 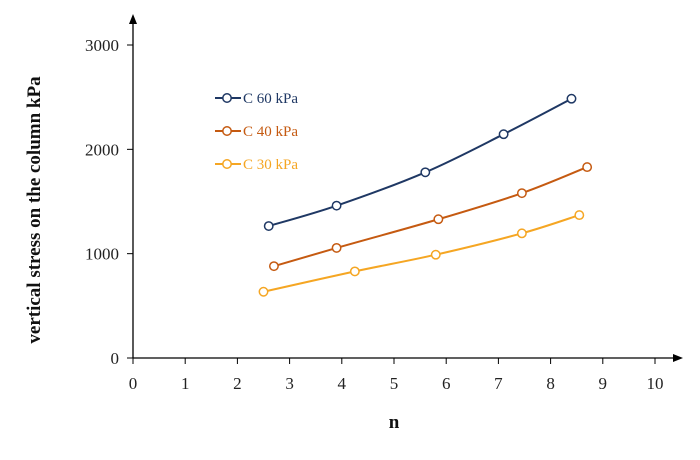 I want to click on y-axis-title: vertical stress on the column kPa, so click(x=34, y=210).